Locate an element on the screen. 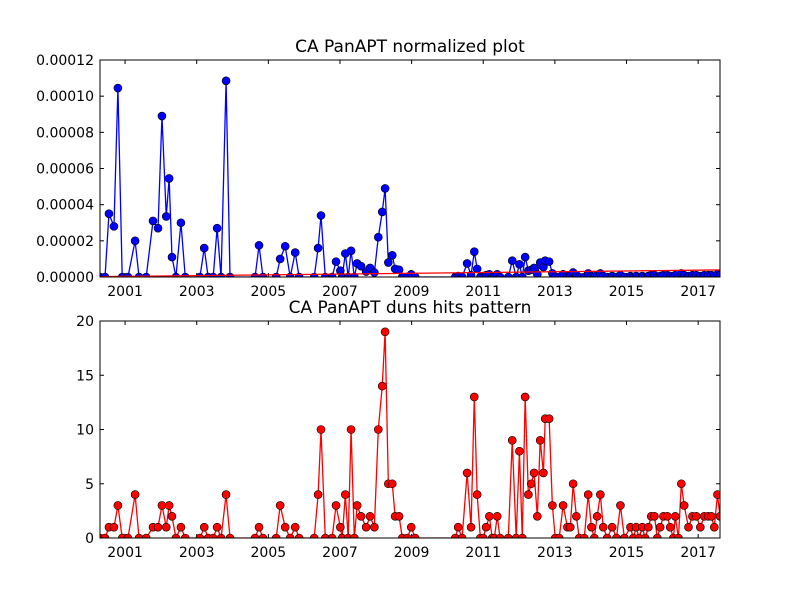 The height and width of the screenshot is (600, 800). x-tick-label: 2003 is located at coordinates (197, 292).